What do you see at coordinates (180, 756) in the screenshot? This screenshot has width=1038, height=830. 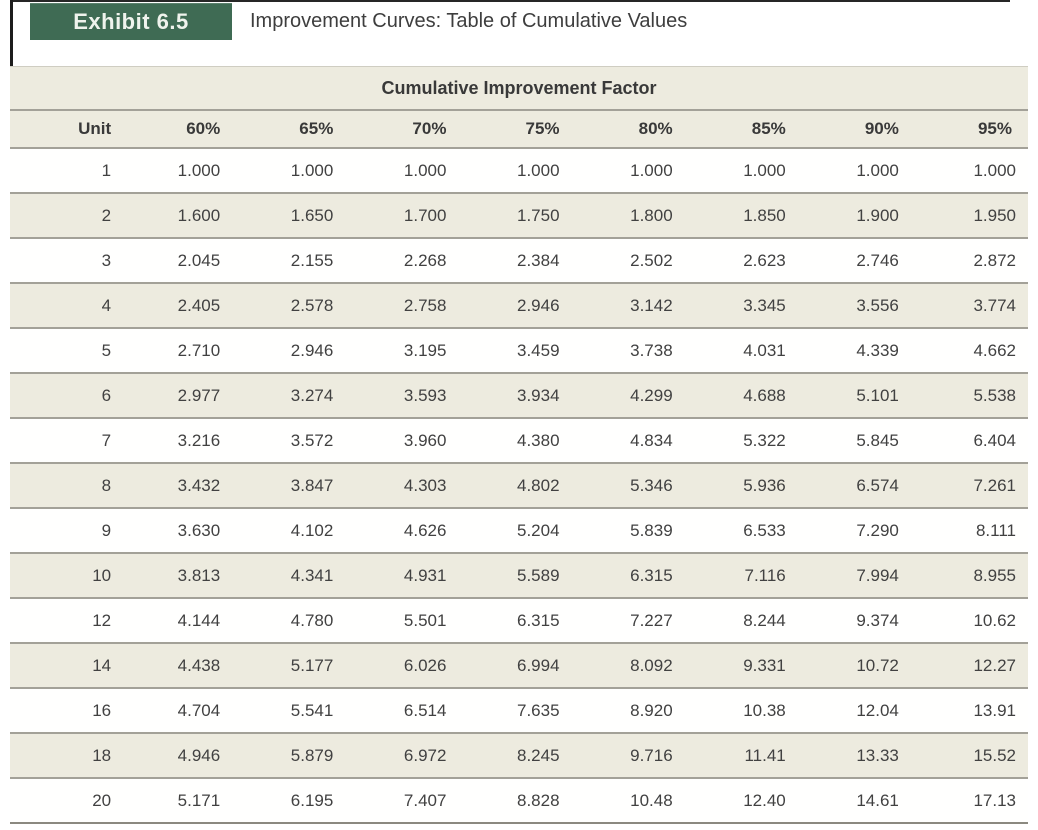 I see `value-cell: 4.946` at bounding box center [180, 756].